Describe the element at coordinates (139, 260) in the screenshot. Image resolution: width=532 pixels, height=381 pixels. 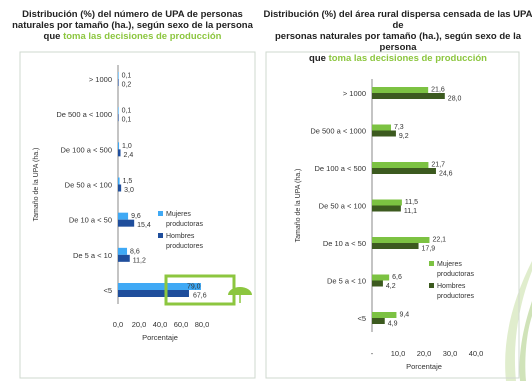
I see `left-value-label-hombres: 11,2` at that location.